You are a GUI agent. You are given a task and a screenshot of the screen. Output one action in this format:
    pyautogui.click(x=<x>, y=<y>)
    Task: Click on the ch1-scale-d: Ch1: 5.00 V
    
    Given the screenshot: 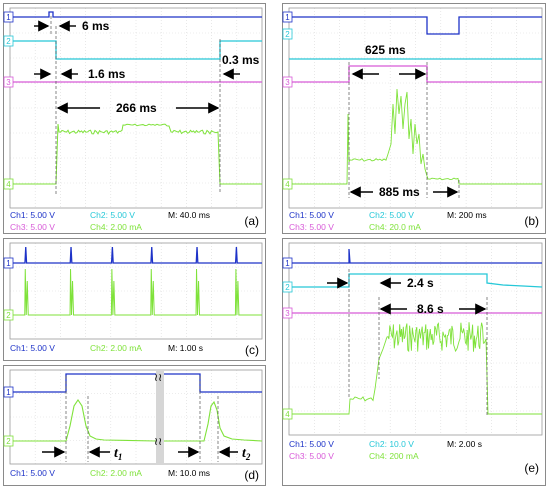 What is the action you would take?
    pyautogui.click(x=32, y=473)
    